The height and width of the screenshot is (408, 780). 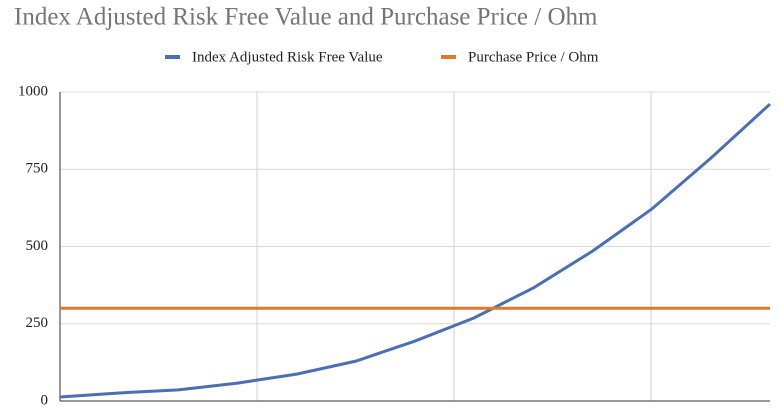 I want to click on legend-label: Index Adjusted Risk Free Value, so click(x=287, y=57).